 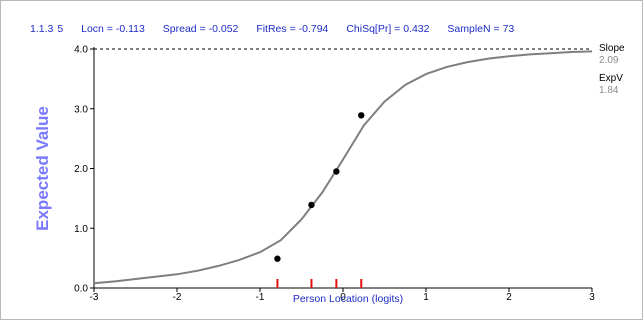 What do you see at coordinates (81, 229) in the screenshot?
I see `y-tick-label: 1.0` at bounding box center [81, 229].